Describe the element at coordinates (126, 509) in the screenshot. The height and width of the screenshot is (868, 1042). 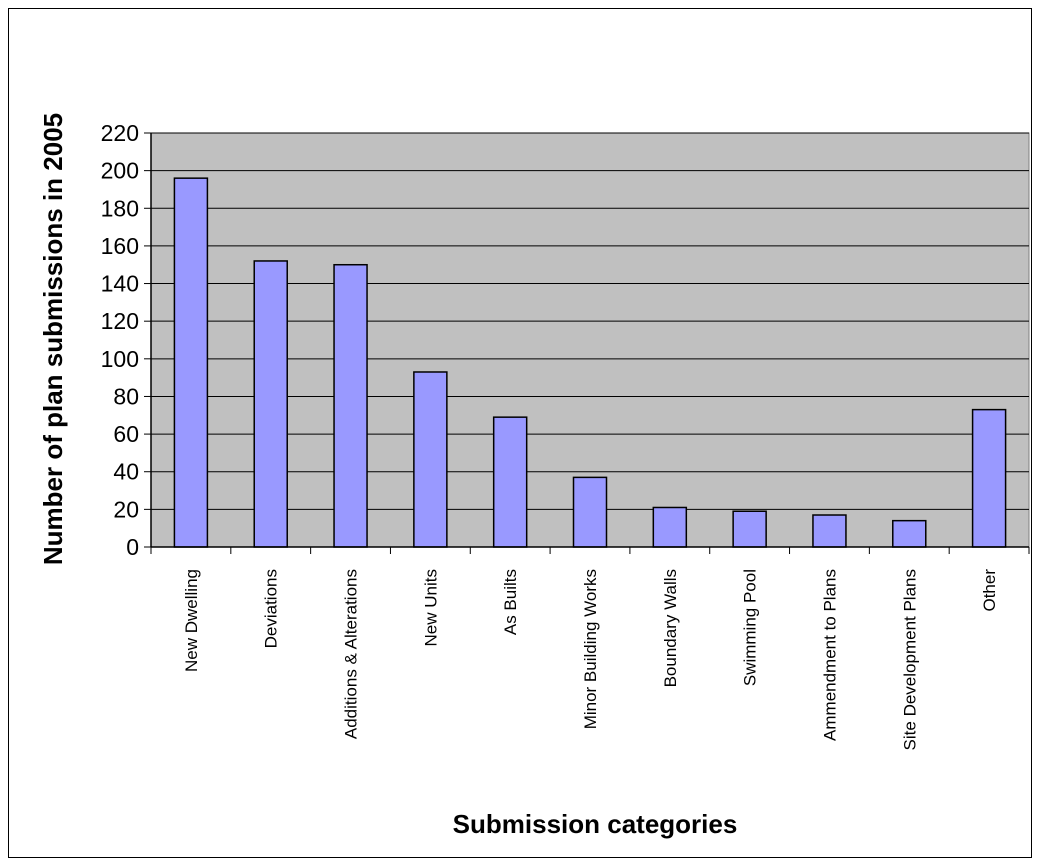
I see `y-tick-label: 20` at that location.